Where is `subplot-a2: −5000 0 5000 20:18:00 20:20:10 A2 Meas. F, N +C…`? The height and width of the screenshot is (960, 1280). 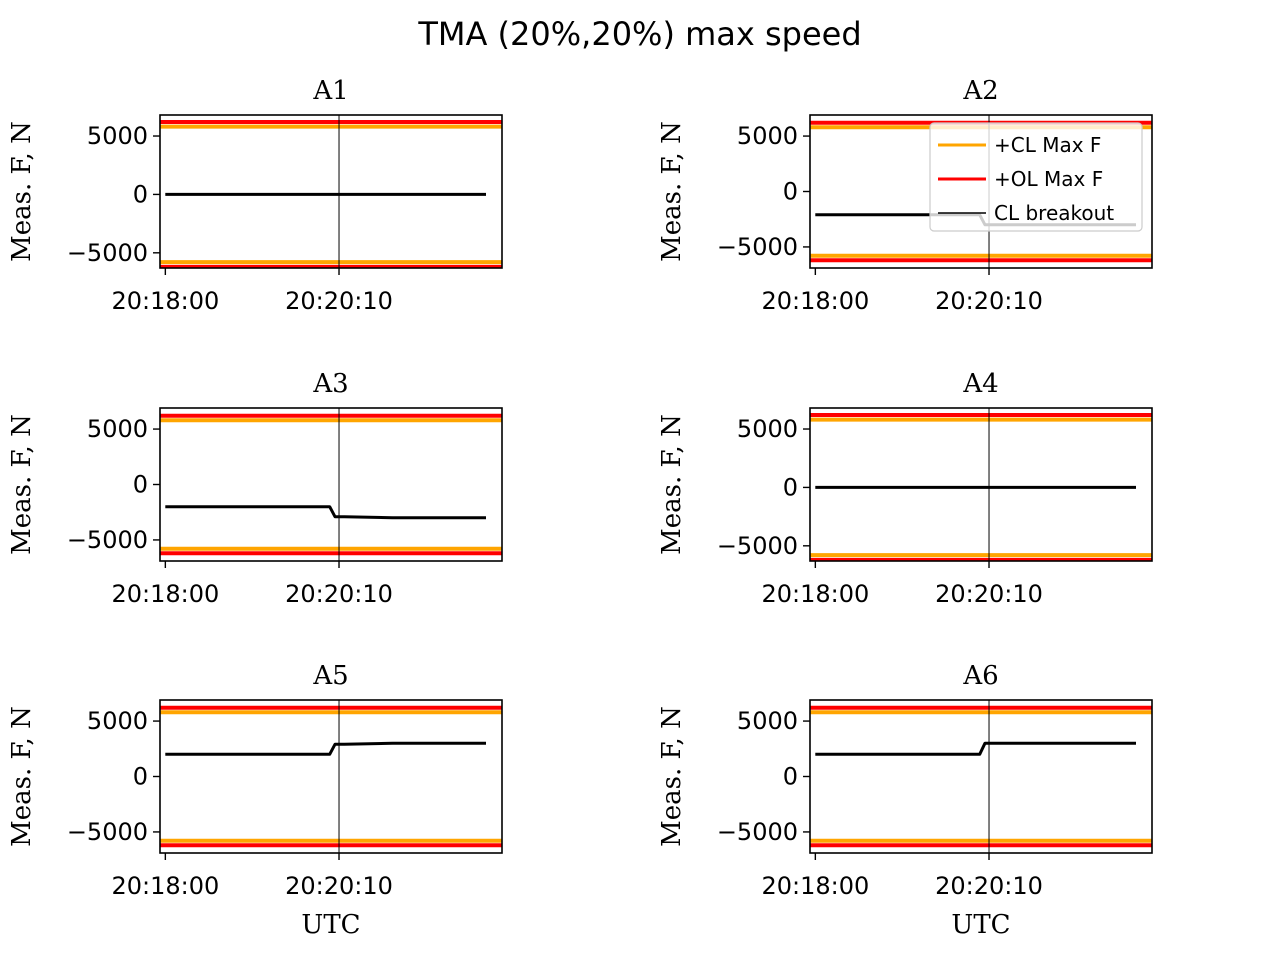
subplot-a2: −5000 0 5000 20:18:00 20:20:10 A2 Meas. F, N +C… is located at coordinates (905, 195).